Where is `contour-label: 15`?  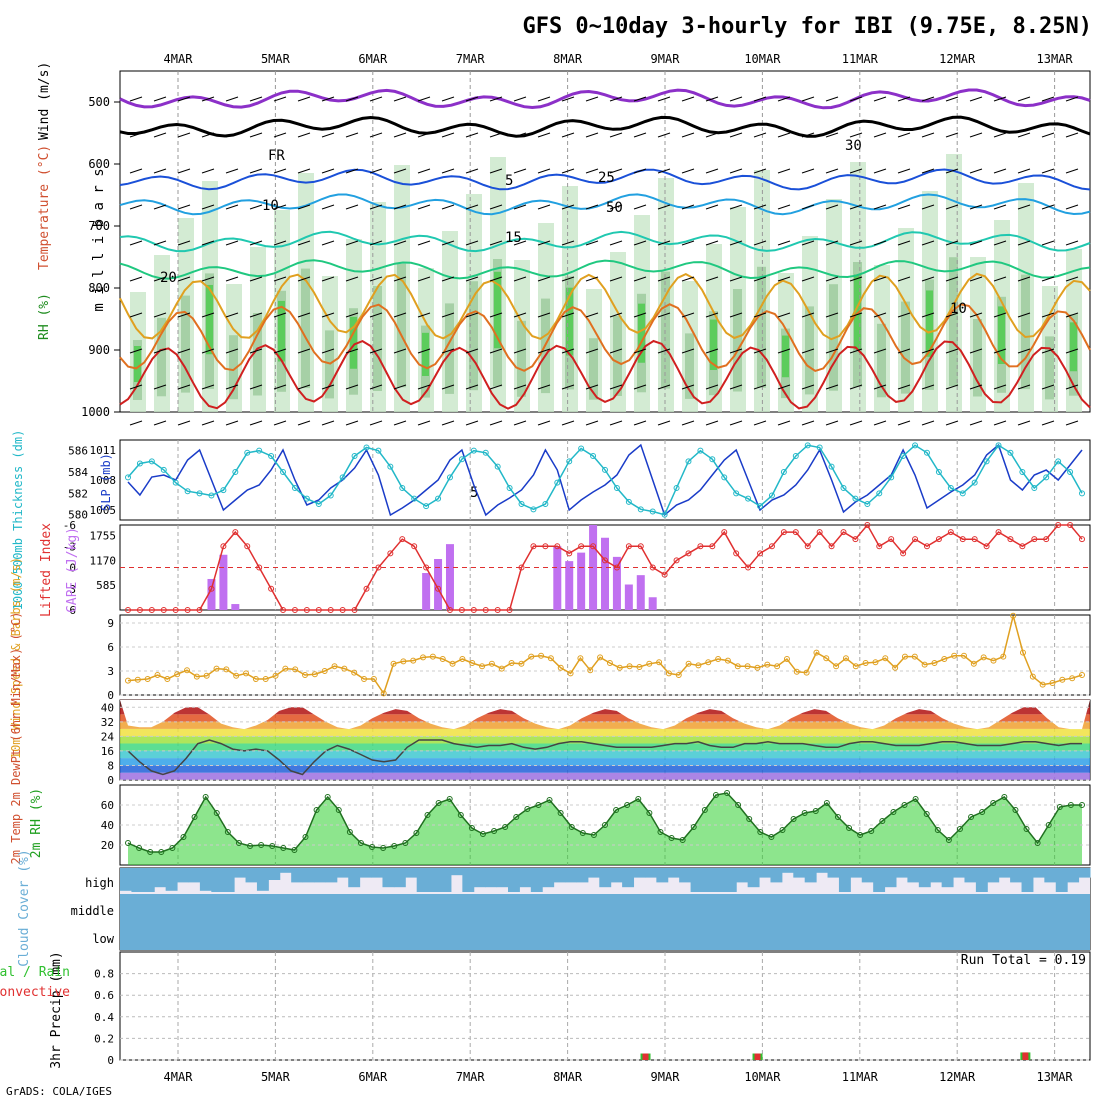
contour-label: 15 is located at coordinates (513, 238).